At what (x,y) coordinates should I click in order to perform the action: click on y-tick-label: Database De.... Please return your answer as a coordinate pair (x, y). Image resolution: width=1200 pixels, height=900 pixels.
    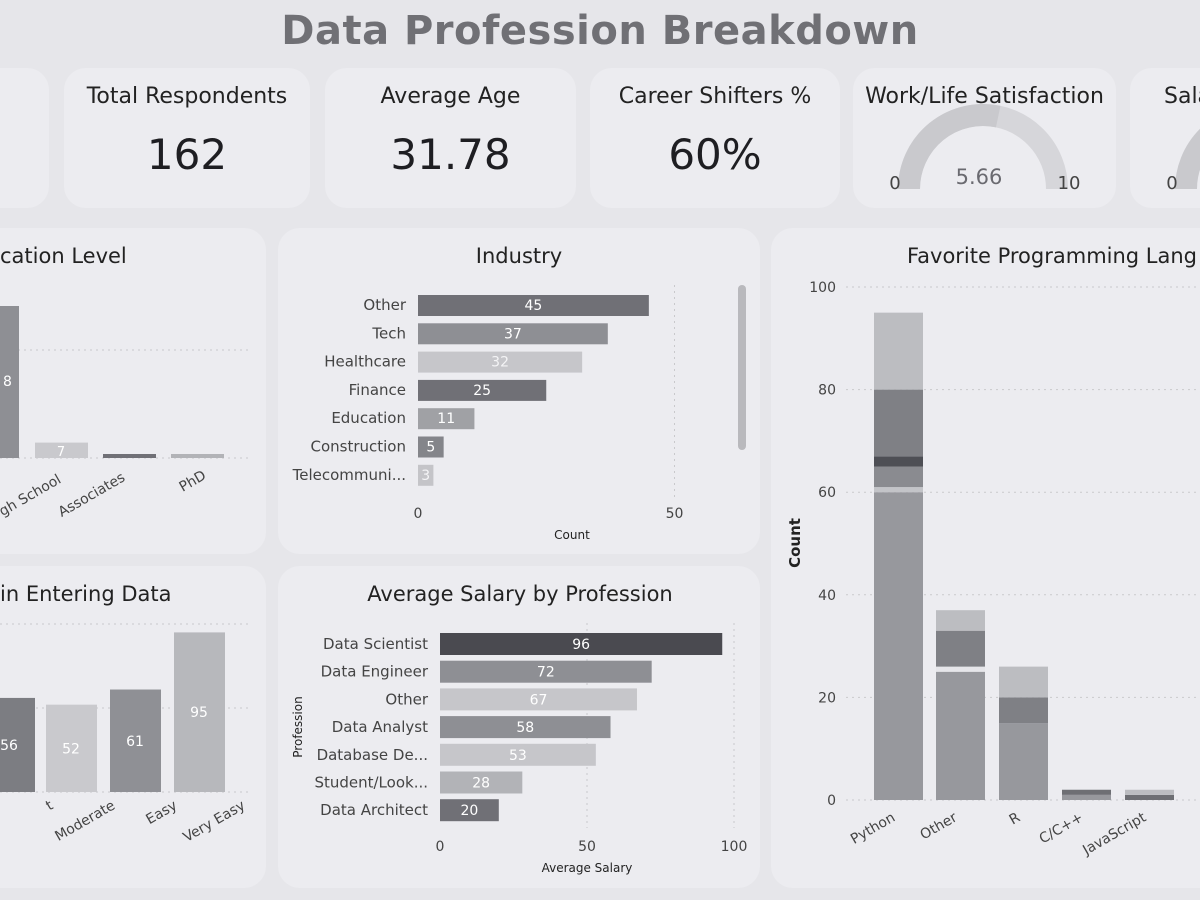
    Looking at the image, I should click on (372, 755).